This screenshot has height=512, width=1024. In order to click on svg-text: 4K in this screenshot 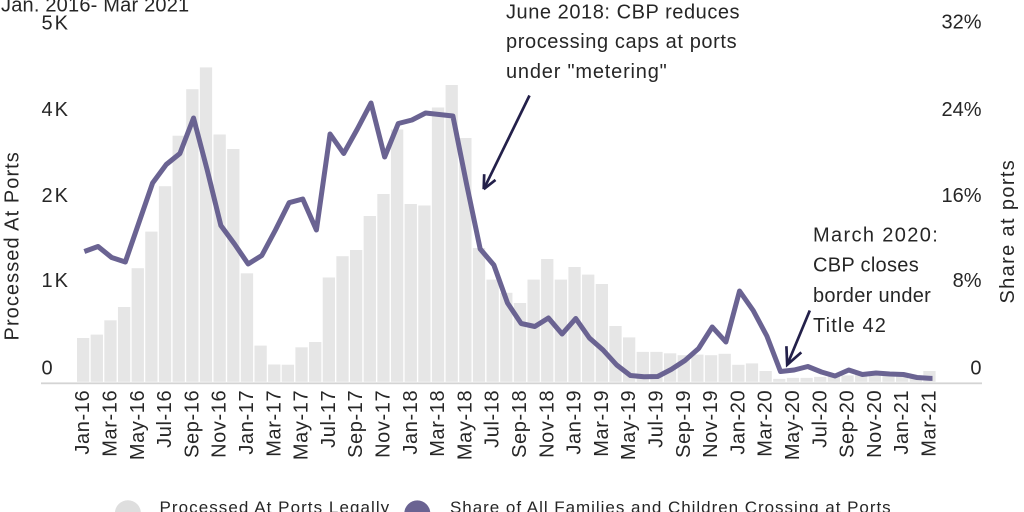, I will do `click(56, 110)`.